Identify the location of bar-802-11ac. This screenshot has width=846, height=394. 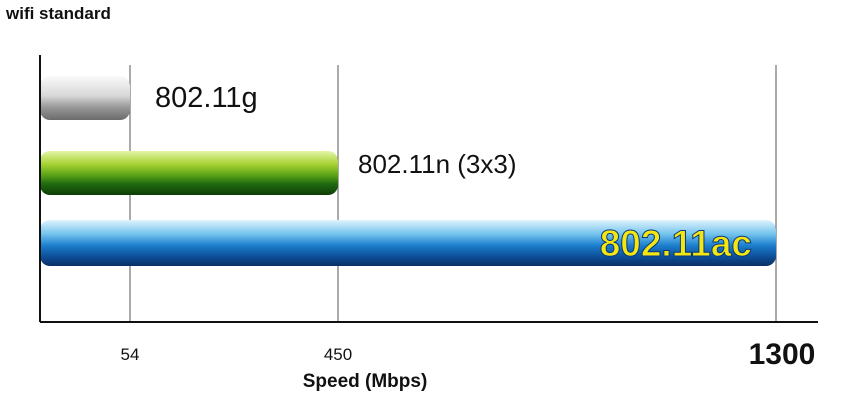
(408, 243).